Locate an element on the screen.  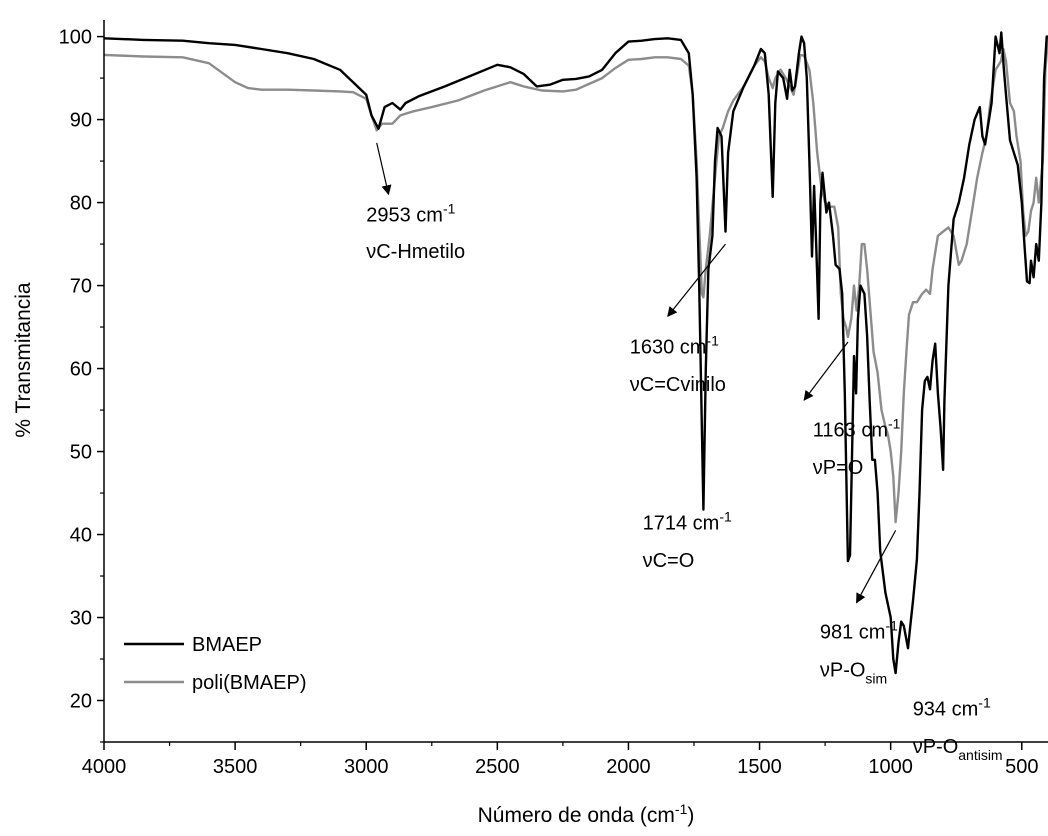
y-axis-title: % Transmitancia is located at coordinates (23, 360).